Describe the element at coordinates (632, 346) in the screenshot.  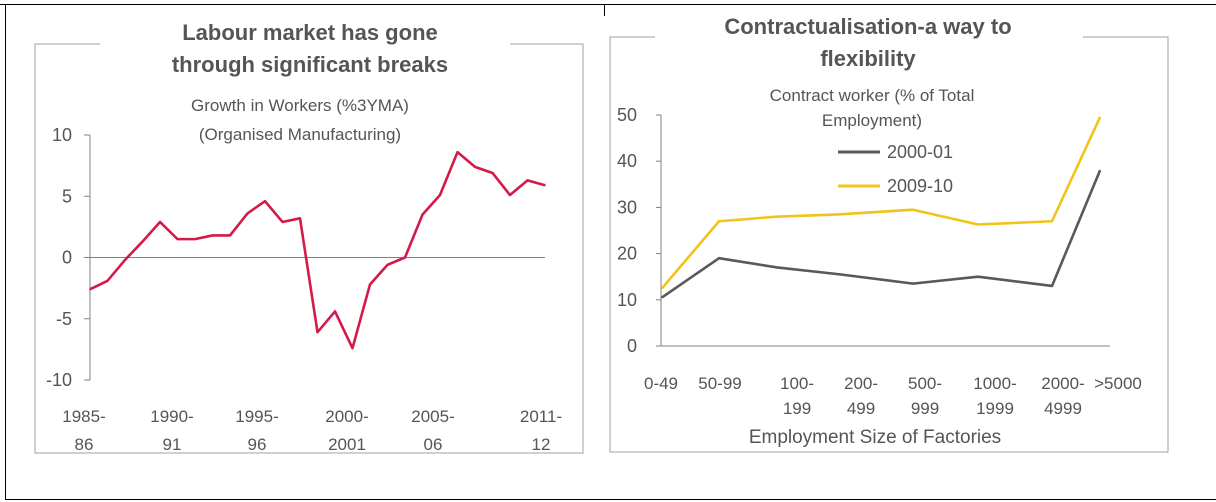
I see `right-y-tick-label: 0` at that location.